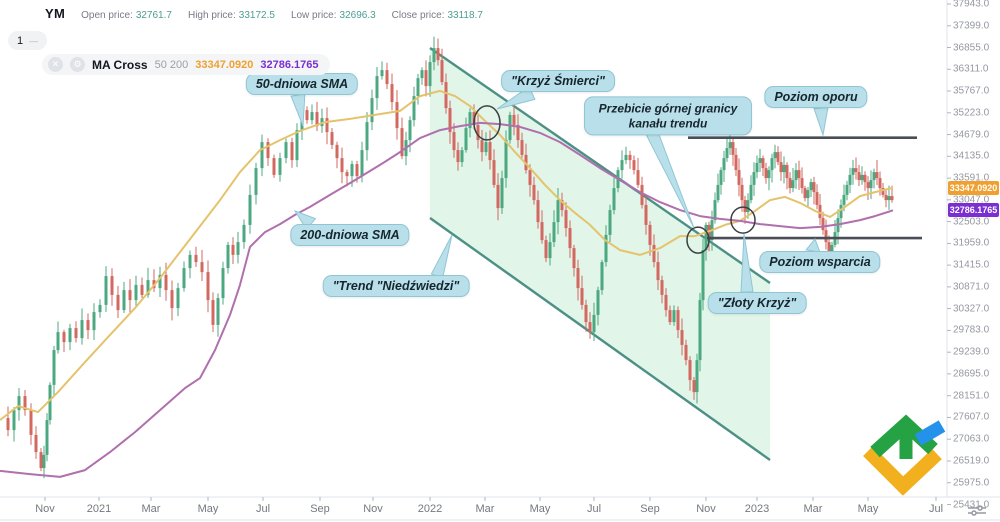 This screenshot has width=1000, height=522. I want to click on channel-break-circle, so click(698, 240).